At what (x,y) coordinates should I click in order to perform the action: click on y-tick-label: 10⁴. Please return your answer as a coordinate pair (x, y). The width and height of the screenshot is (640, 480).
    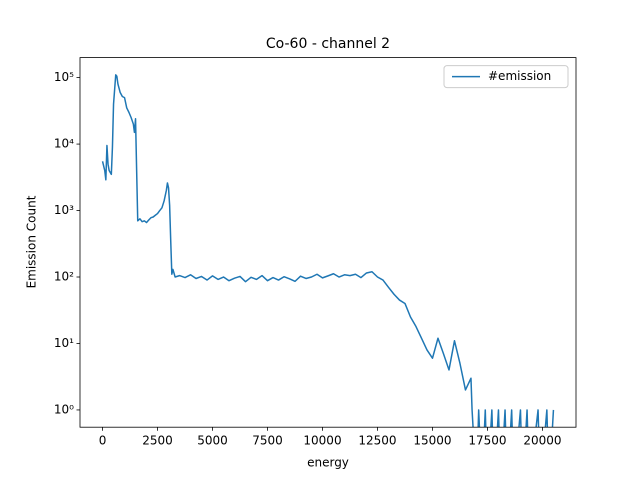
    Looking at the image, I should click on (64, 144).